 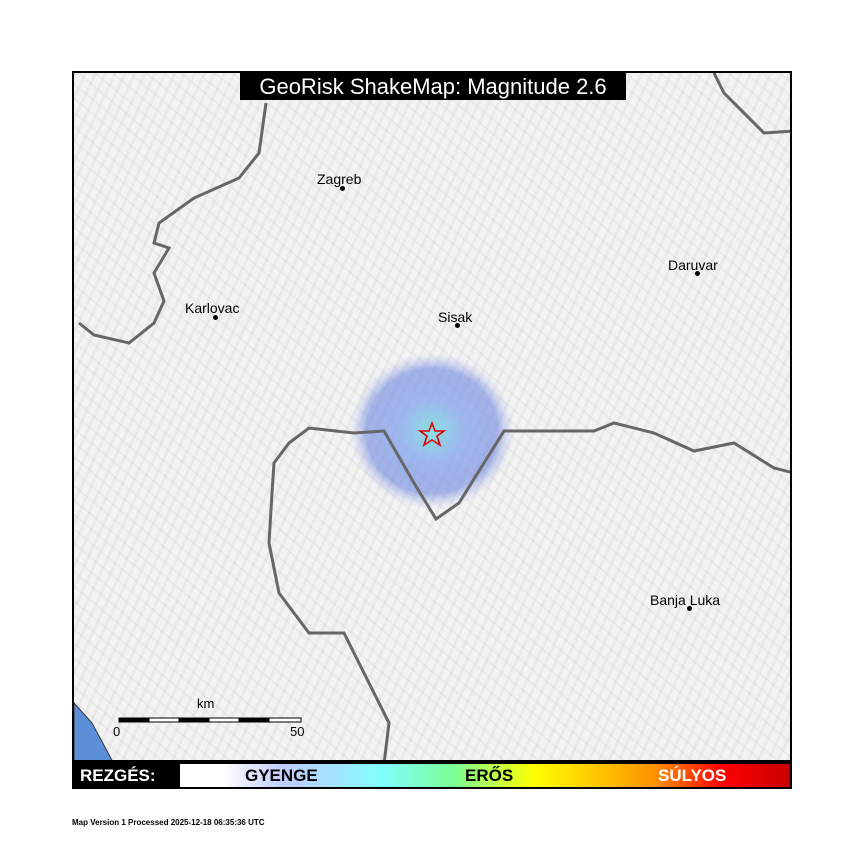 I want to click on city-dot-zagreb, so click(x=342, y=188).